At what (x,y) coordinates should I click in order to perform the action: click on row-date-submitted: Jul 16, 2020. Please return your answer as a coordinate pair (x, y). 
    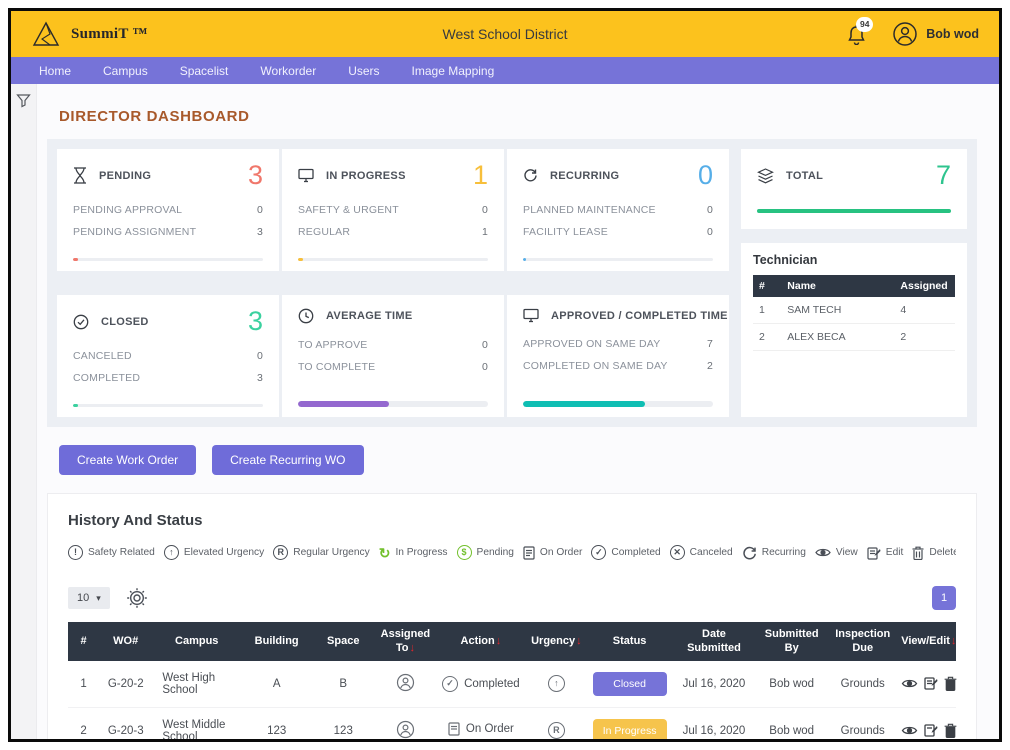
    Looking at the image, I should click on (714, 723).